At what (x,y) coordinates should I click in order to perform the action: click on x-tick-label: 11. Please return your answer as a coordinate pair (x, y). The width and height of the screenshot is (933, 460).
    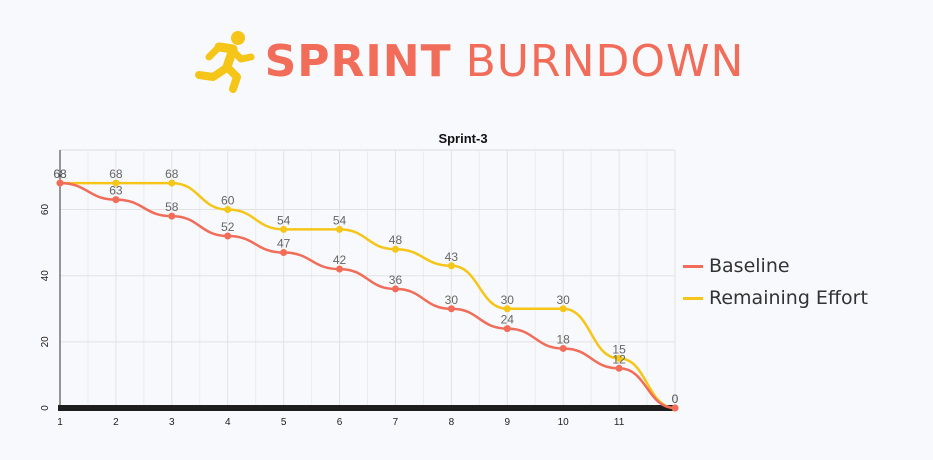
    Looking at the image, I should click on (619, 422).